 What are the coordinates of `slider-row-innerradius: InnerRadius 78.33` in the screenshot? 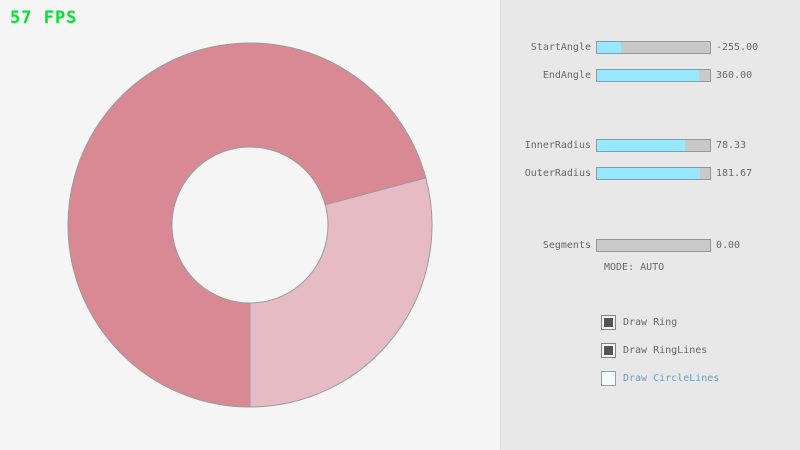 It's located at (650, 145).